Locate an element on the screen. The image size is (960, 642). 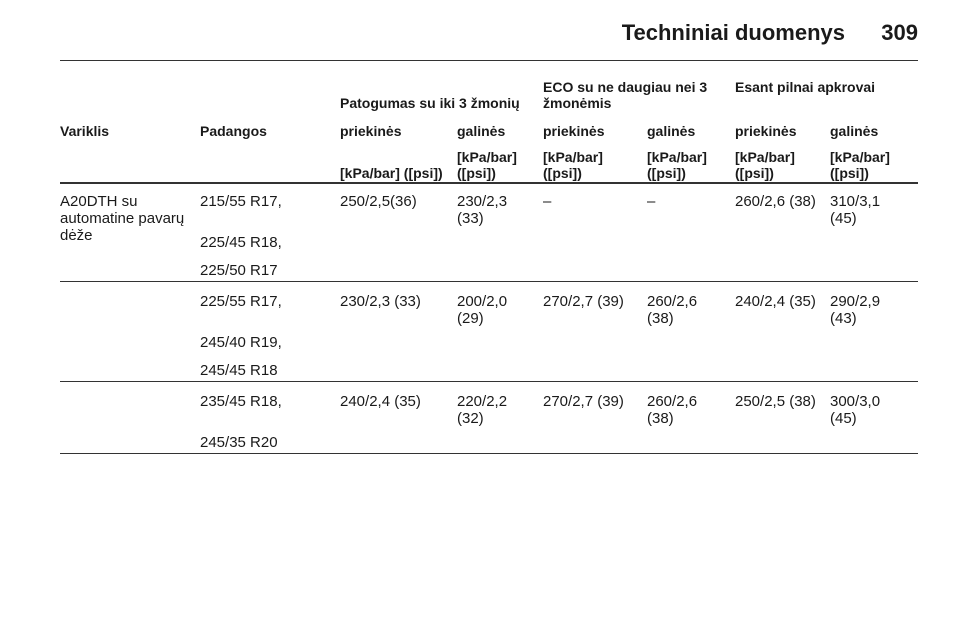
pressure-cell: 310/3,1 (45) is located at coordinates (855, 210).